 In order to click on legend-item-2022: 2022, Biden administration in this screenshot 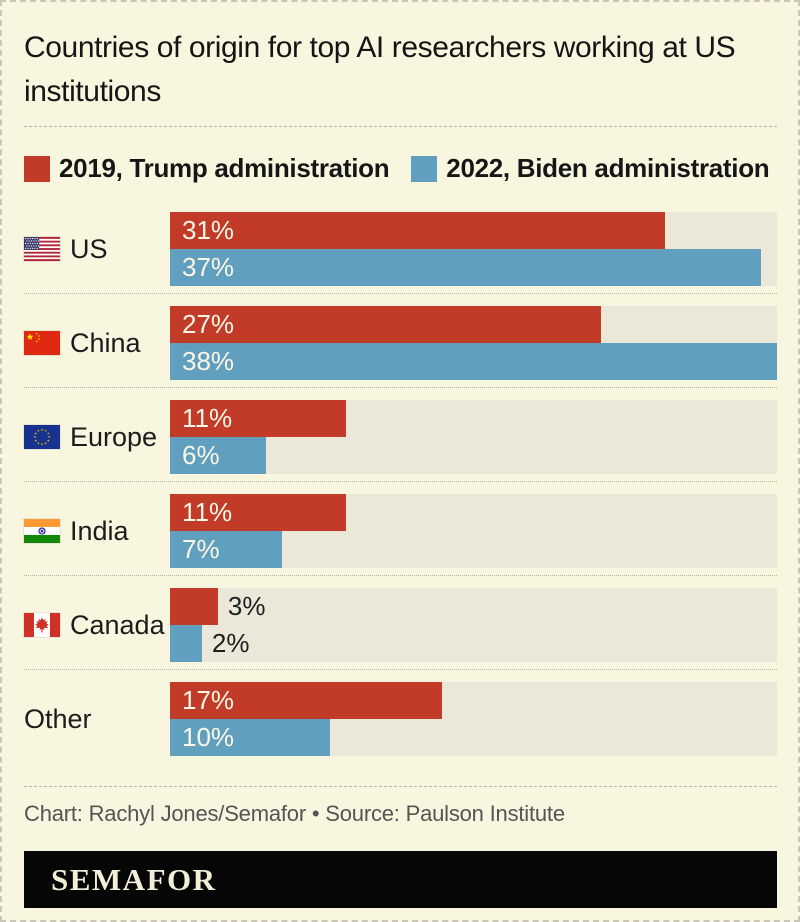, I will do `click(590, 168)`.